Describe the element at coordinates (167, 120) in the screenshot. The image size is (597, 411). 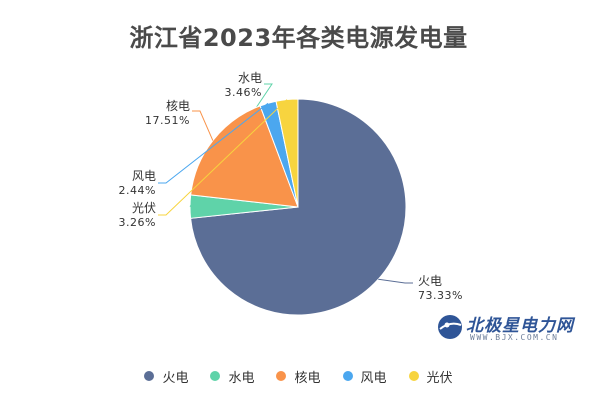
I see `slice-label-percent-2: 17.51%` at that location.